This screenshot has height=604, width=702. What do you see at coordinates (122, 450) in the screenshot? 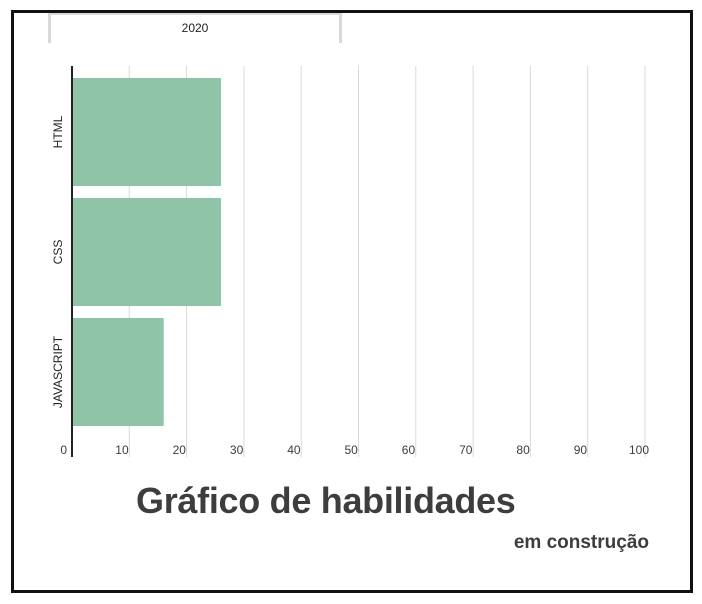
I see `x-tick-label: 10` at bounding box center [122, 450].